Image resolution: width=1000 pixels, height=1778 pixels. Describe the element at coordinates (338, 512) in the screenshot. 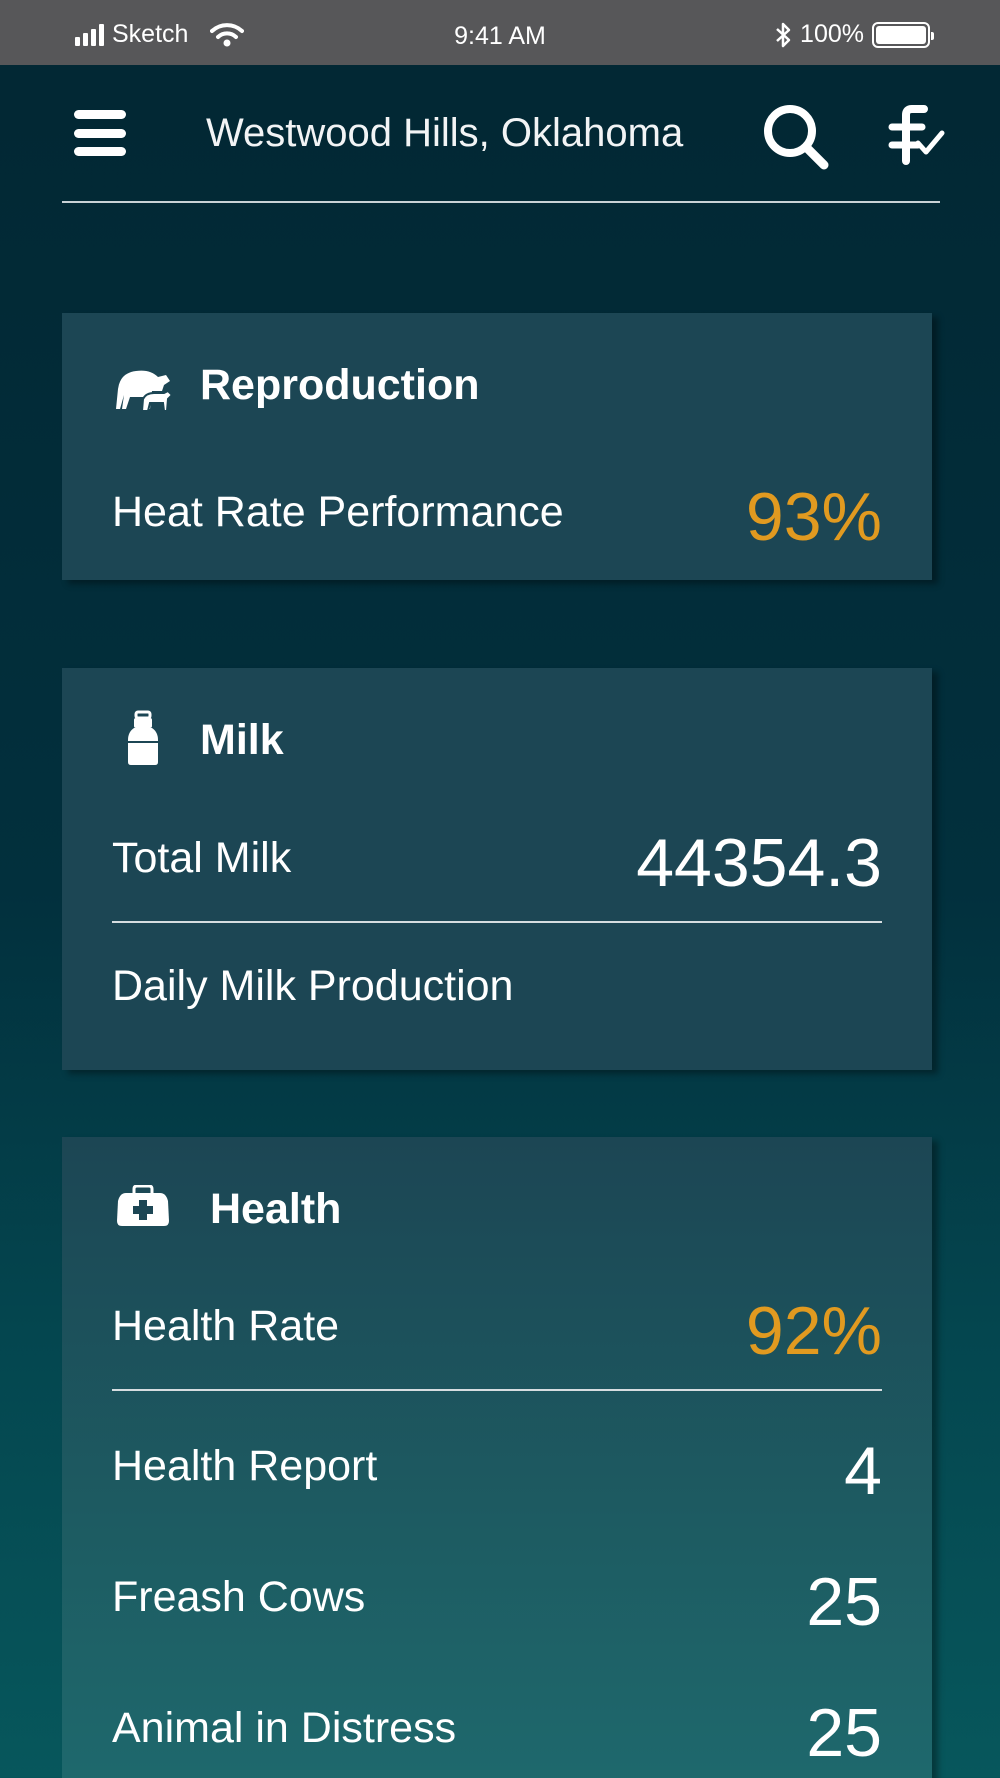

I see `row-label: Heat Rate Performance` at that location.